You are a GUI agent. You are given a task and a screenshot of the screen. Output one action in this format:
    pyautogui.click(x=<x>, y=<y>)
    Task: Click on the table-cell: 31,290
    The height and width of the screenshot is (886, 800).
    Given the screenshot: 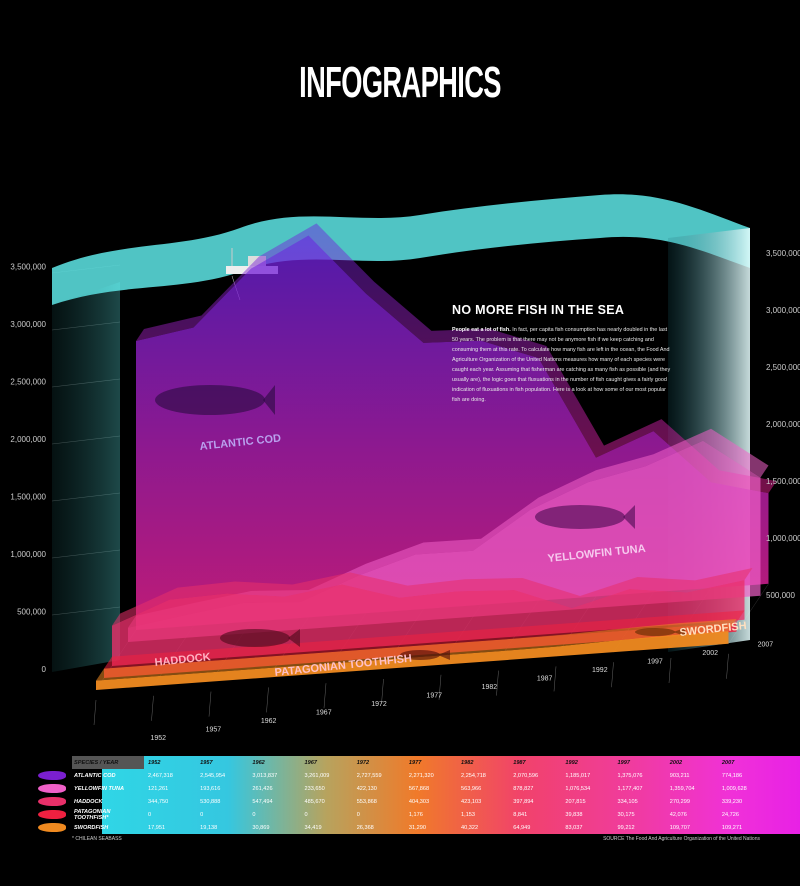 What is the action you would take?
    pyautogui.click(x=417, y=827)
    